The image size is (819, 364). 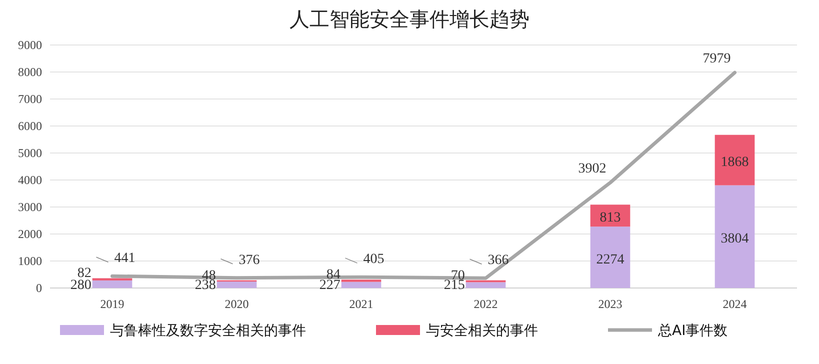 I want to click on x-tick-label: 2021, so click(x=361, y=304).